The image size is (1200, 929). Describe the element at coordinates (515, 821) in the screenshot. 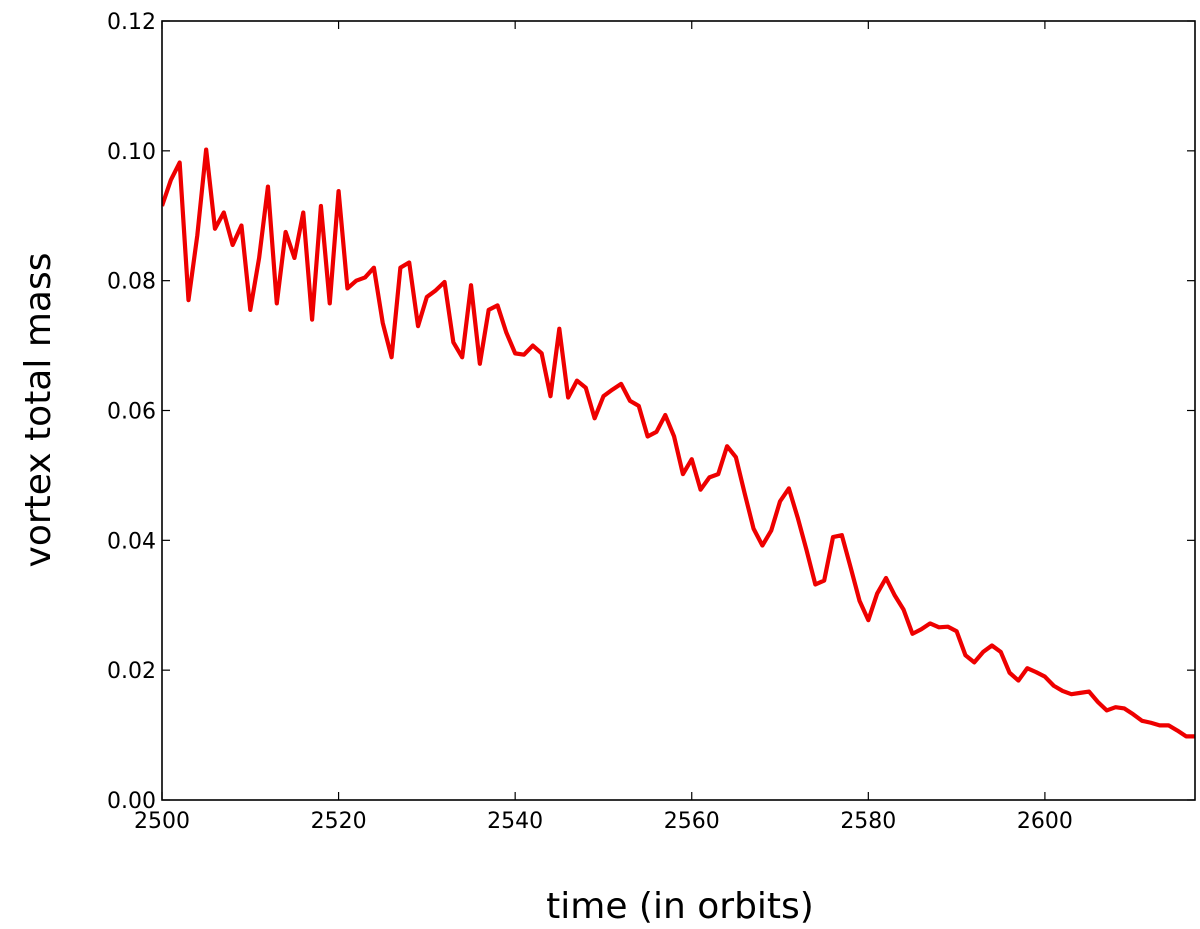

I see `x-tick-label: 2540` at that location.